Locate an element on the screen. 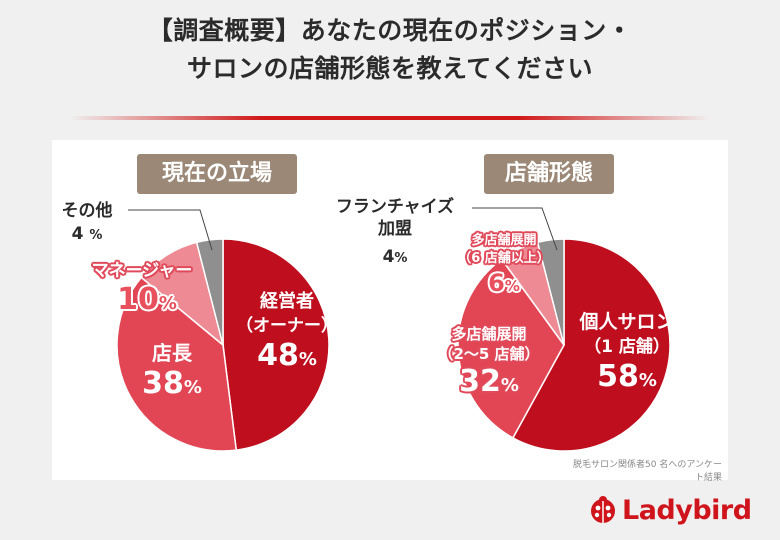 This screenshot has width=780, height=540. brand-logo: Ladybird is located at coordinates (670, 510).